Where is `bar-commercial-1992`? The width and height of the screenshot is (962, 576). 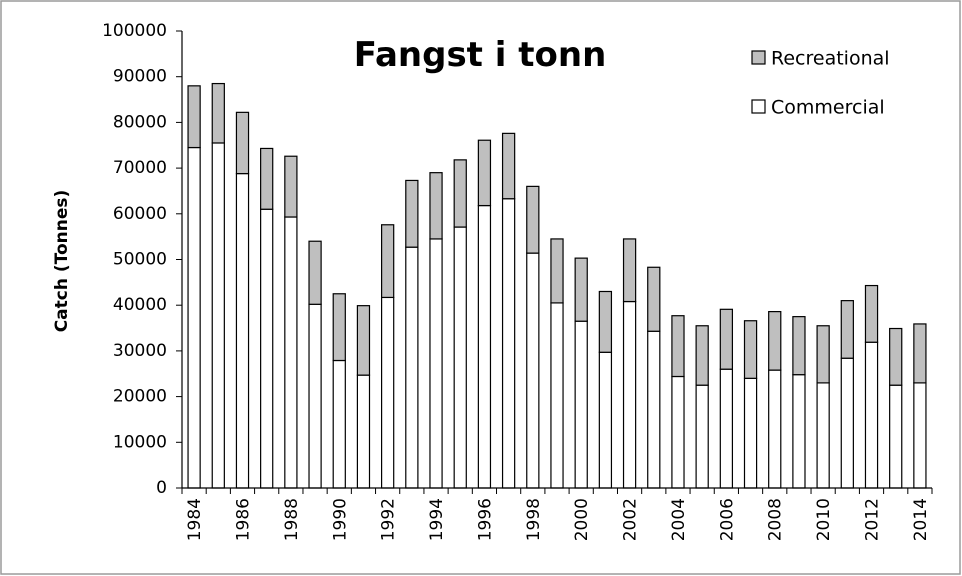 bar-commercial-1992 is located at coordinates (388, 392).